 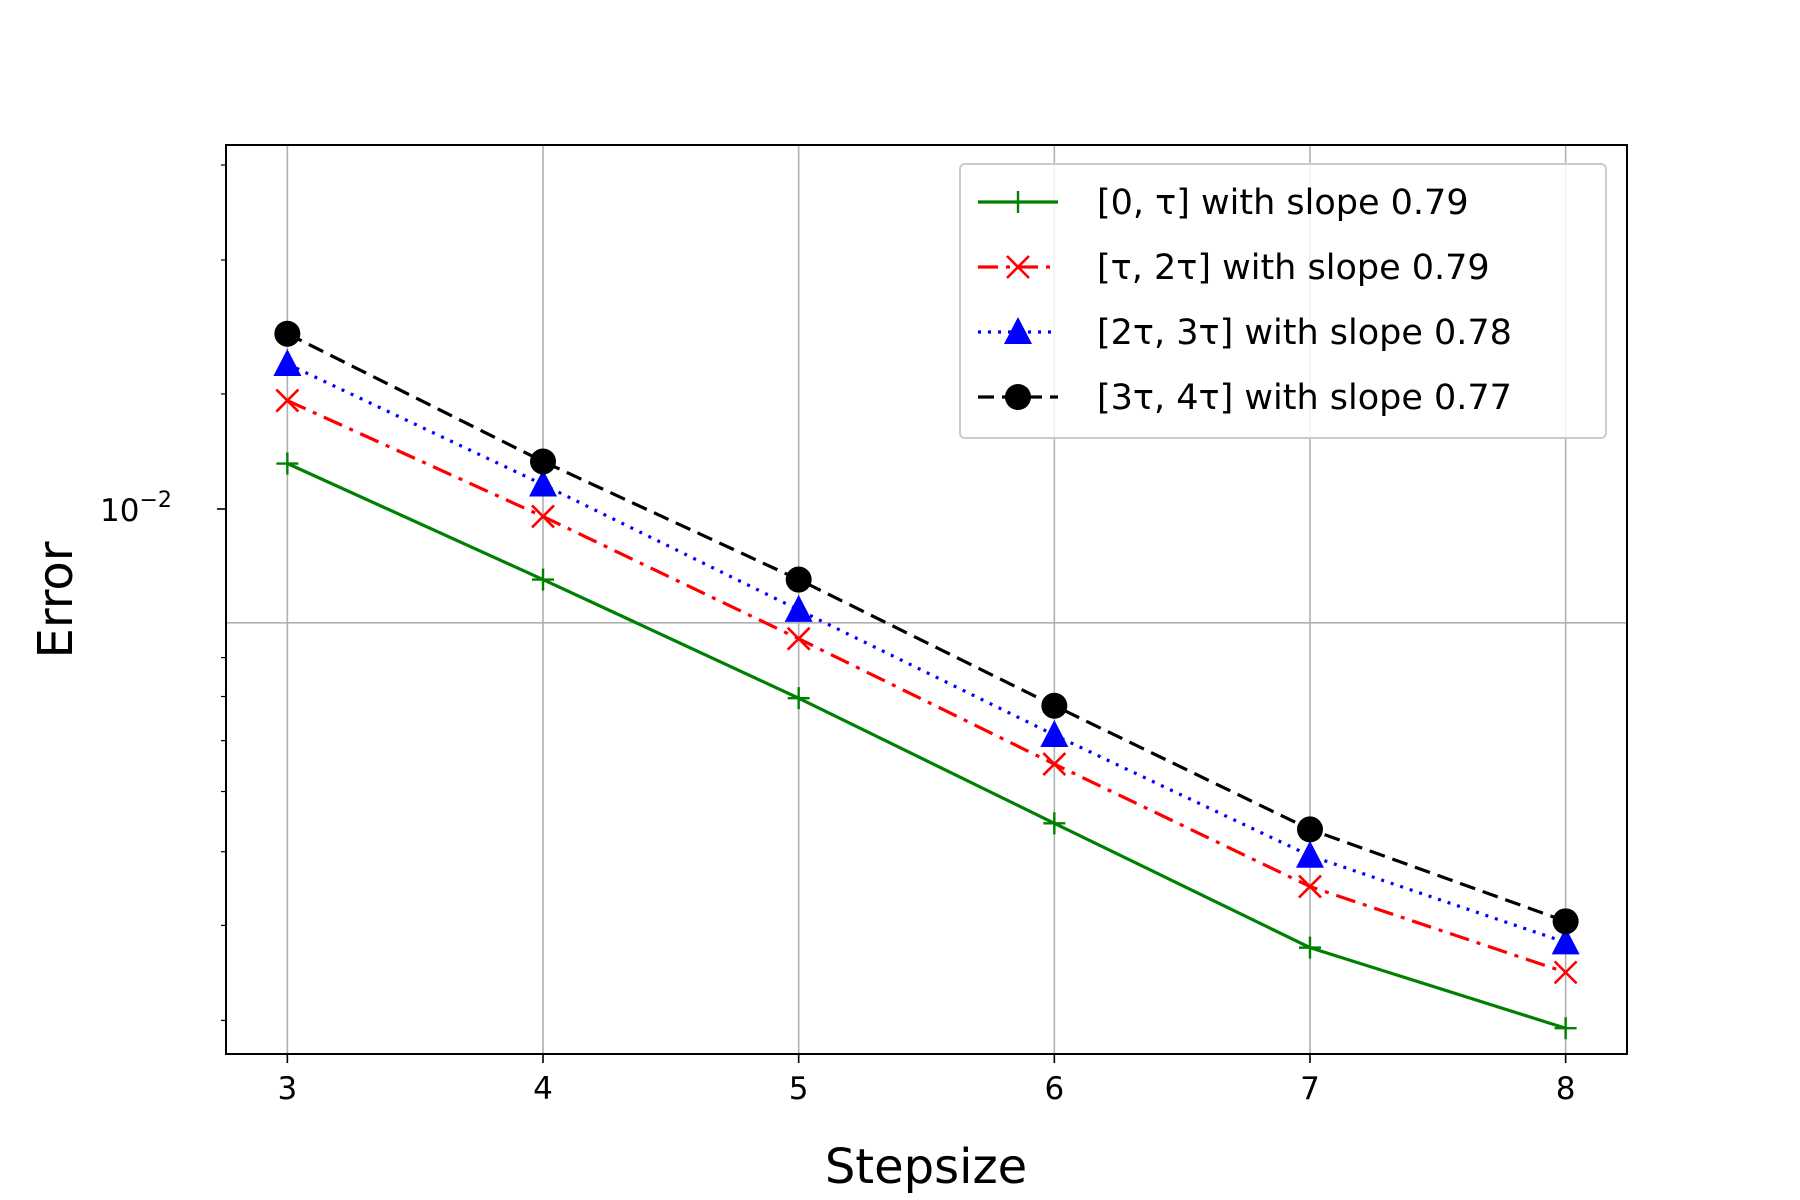 What do you see at coordinates (1054, 1089) in the screenshot?
I see `x-tick-label: 6` at bounding box center [1054, 1089].